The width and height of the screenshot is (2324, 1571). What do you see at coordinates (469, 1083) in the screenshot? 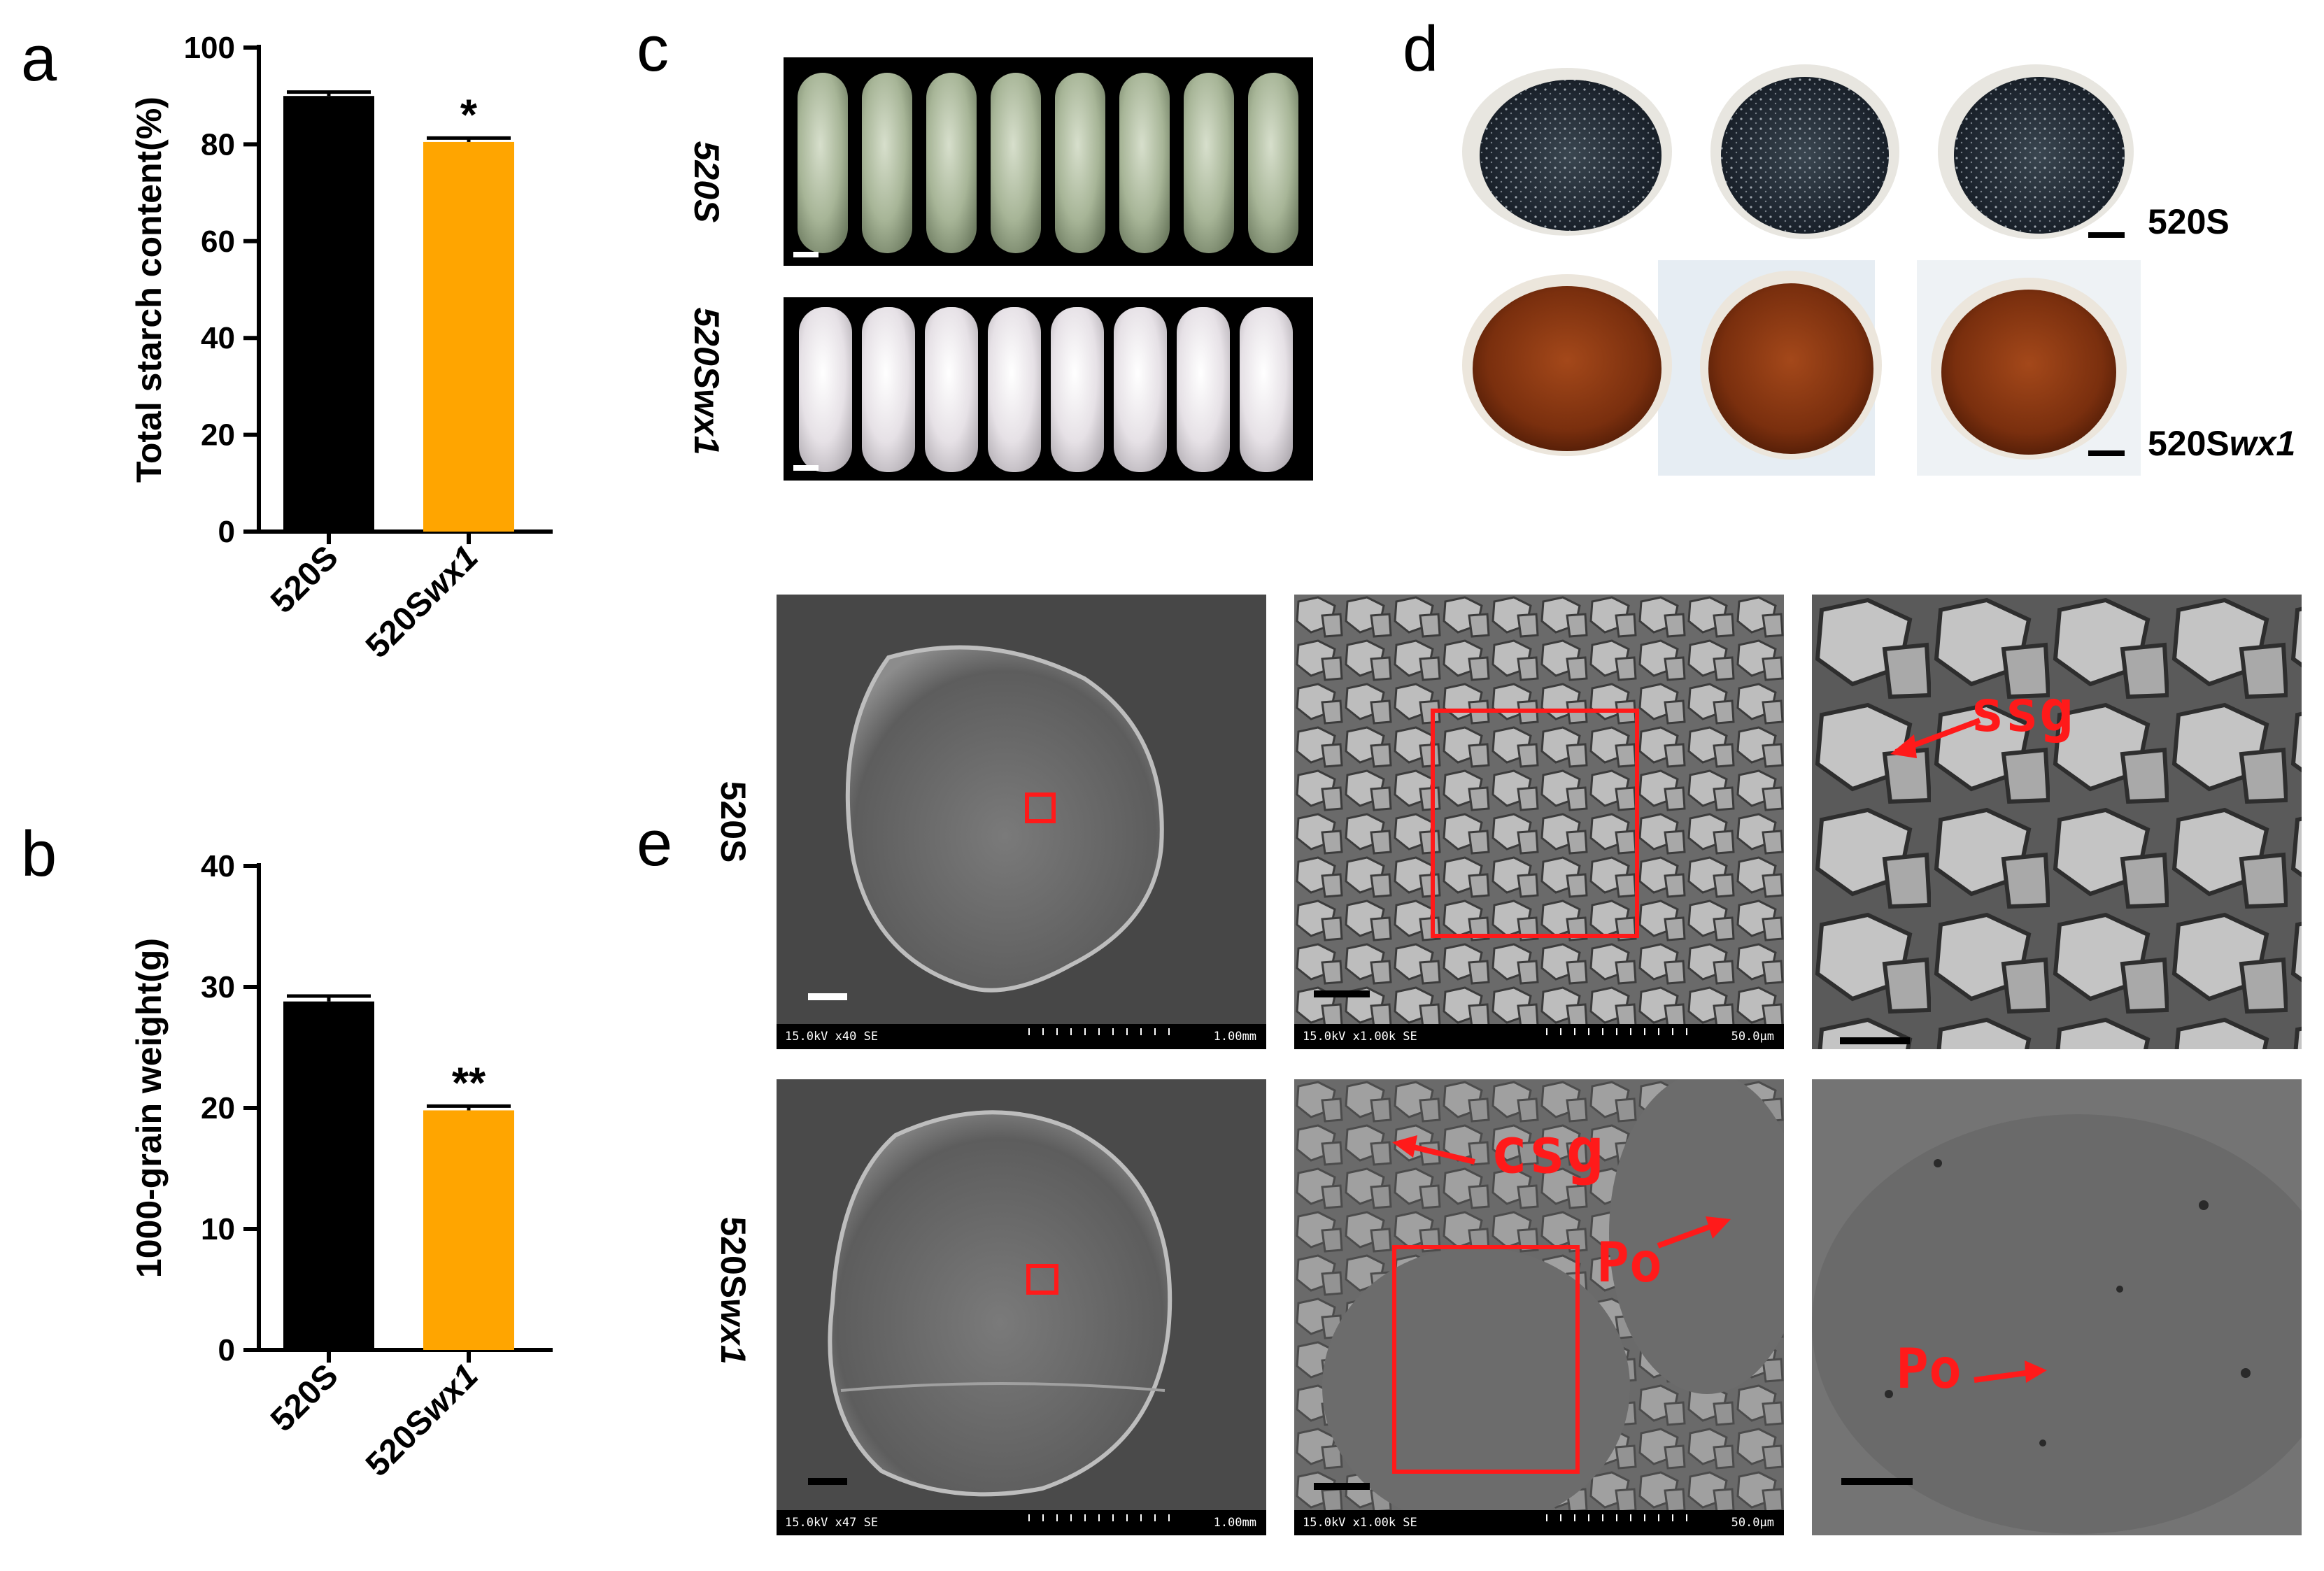
I see `significance-mark: **` at bounding box center [469, 1083].